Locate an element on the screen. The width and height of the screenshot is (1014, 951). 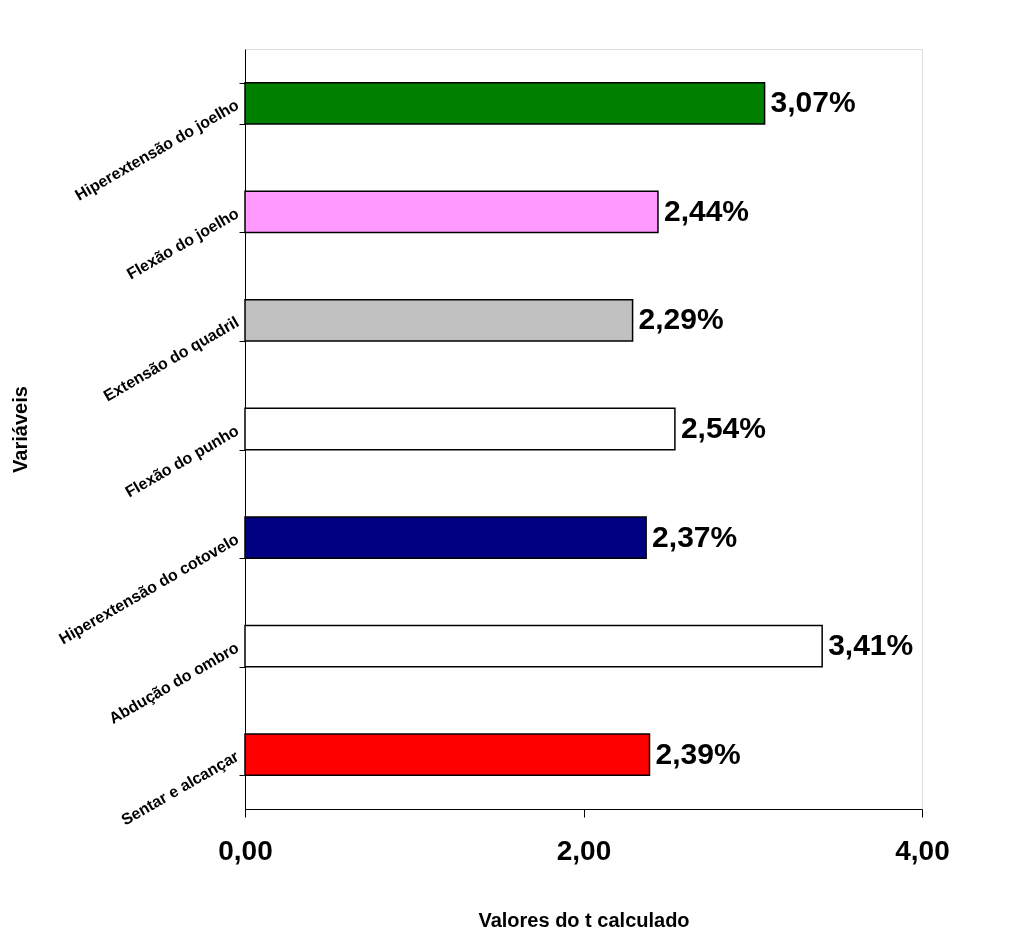
data-label: 3,07% is located at coordinates (813, 102).